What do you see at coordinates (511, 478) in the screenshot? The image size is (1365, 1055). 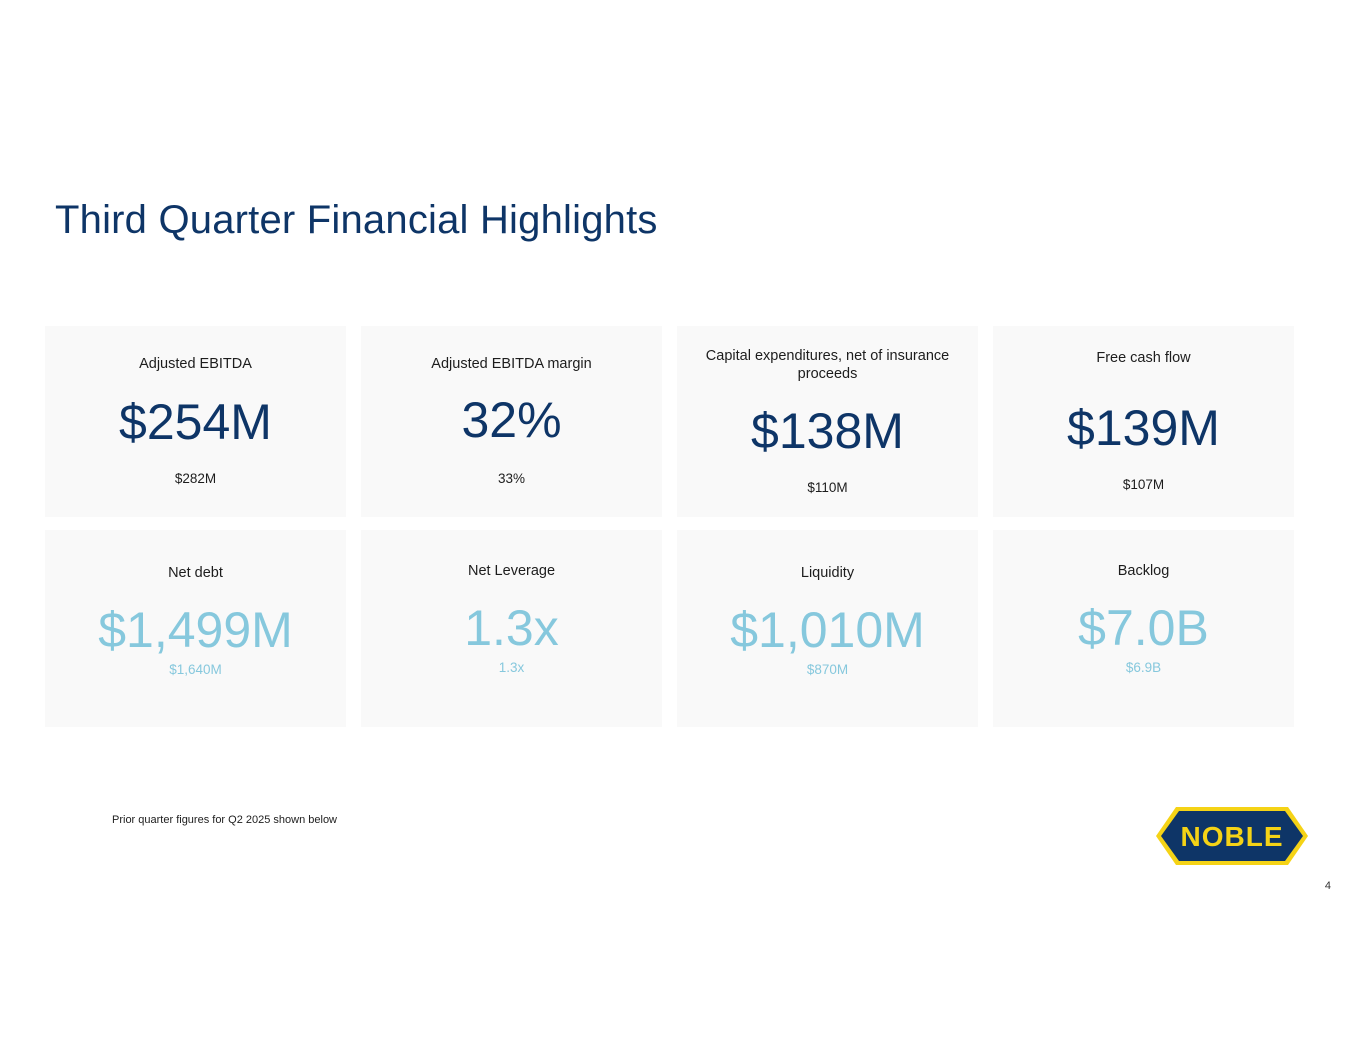 I see `card-prior-value: 33%` at bounding box center [511, 478].